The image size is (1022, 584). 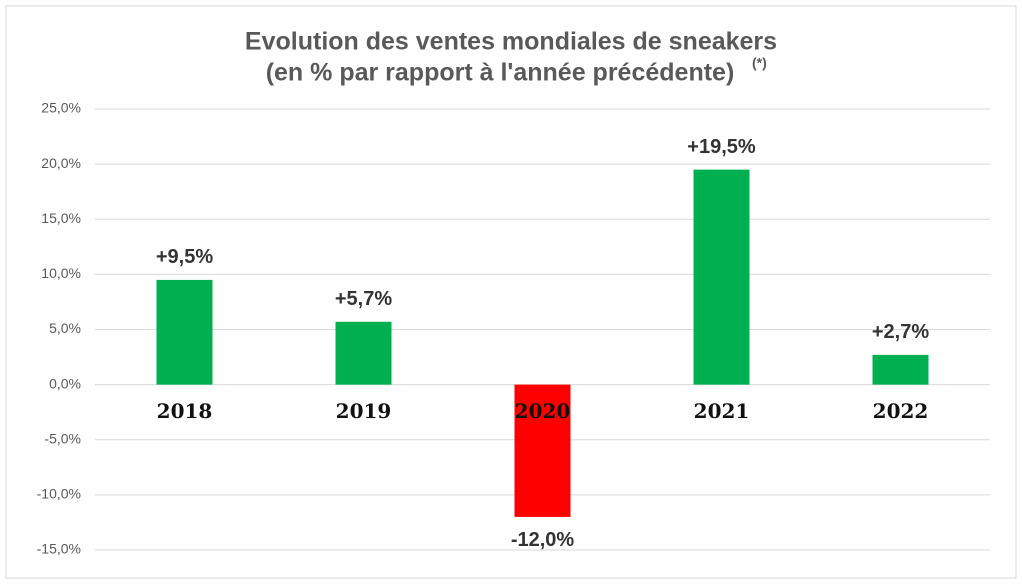 What do you see at coordinates (61, 108) in the screenshot?
I see `y-tick-label: 25,0%` at bounding box center [61, 108].